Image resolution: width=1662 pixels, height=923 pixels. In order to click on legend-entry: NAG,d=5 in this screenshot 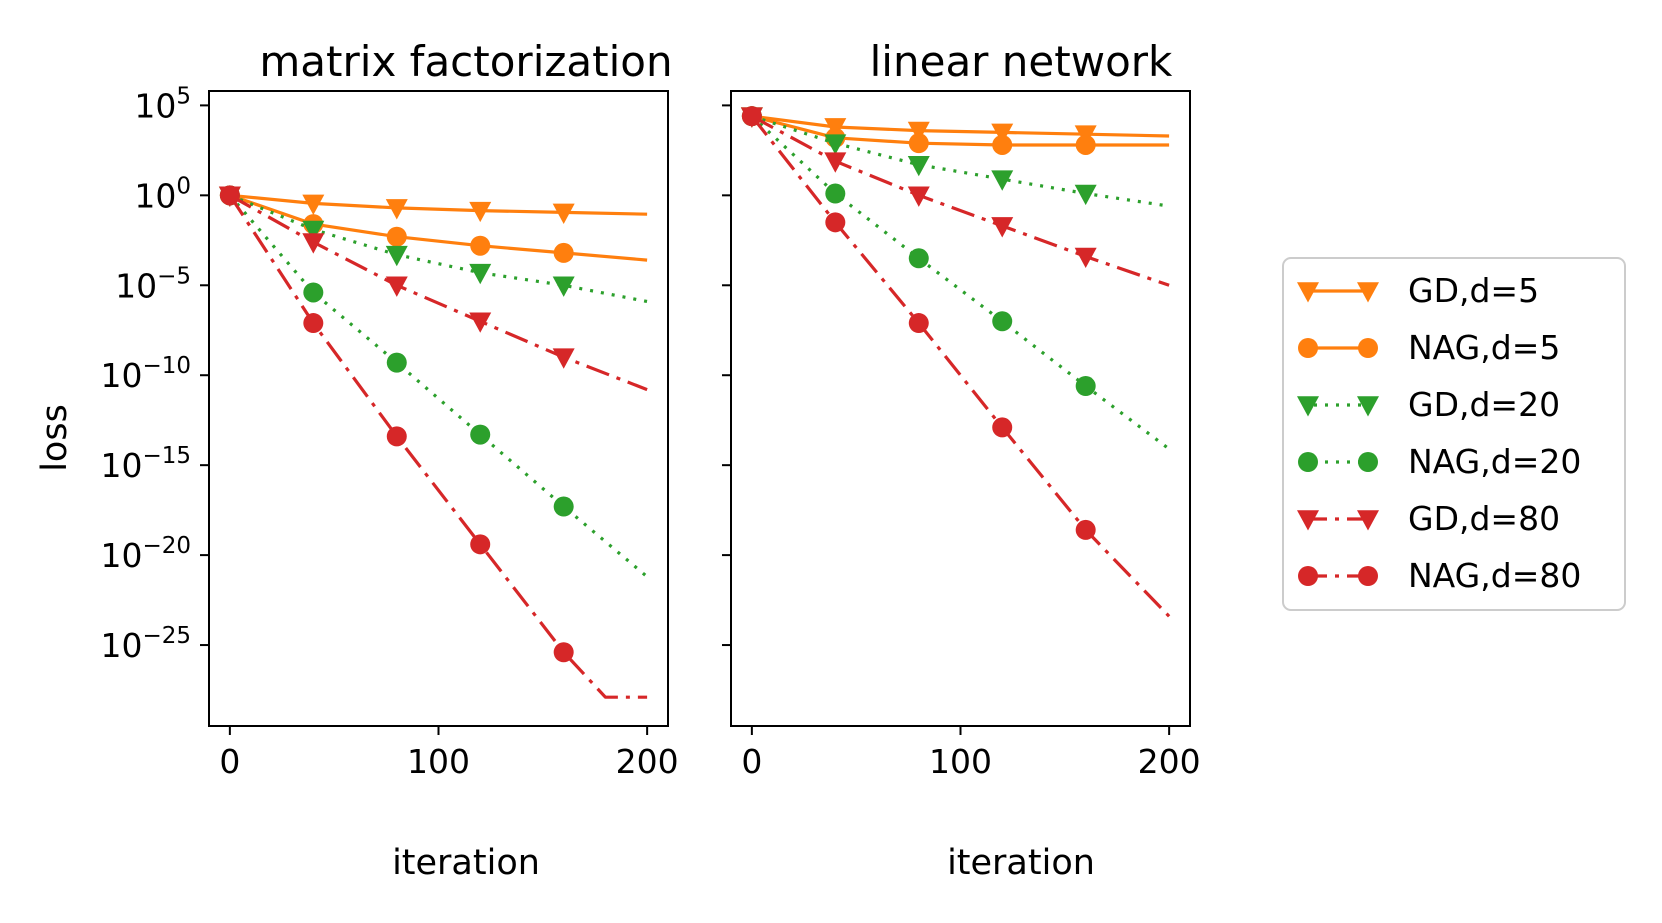, I will do `click(1429, 347)`.